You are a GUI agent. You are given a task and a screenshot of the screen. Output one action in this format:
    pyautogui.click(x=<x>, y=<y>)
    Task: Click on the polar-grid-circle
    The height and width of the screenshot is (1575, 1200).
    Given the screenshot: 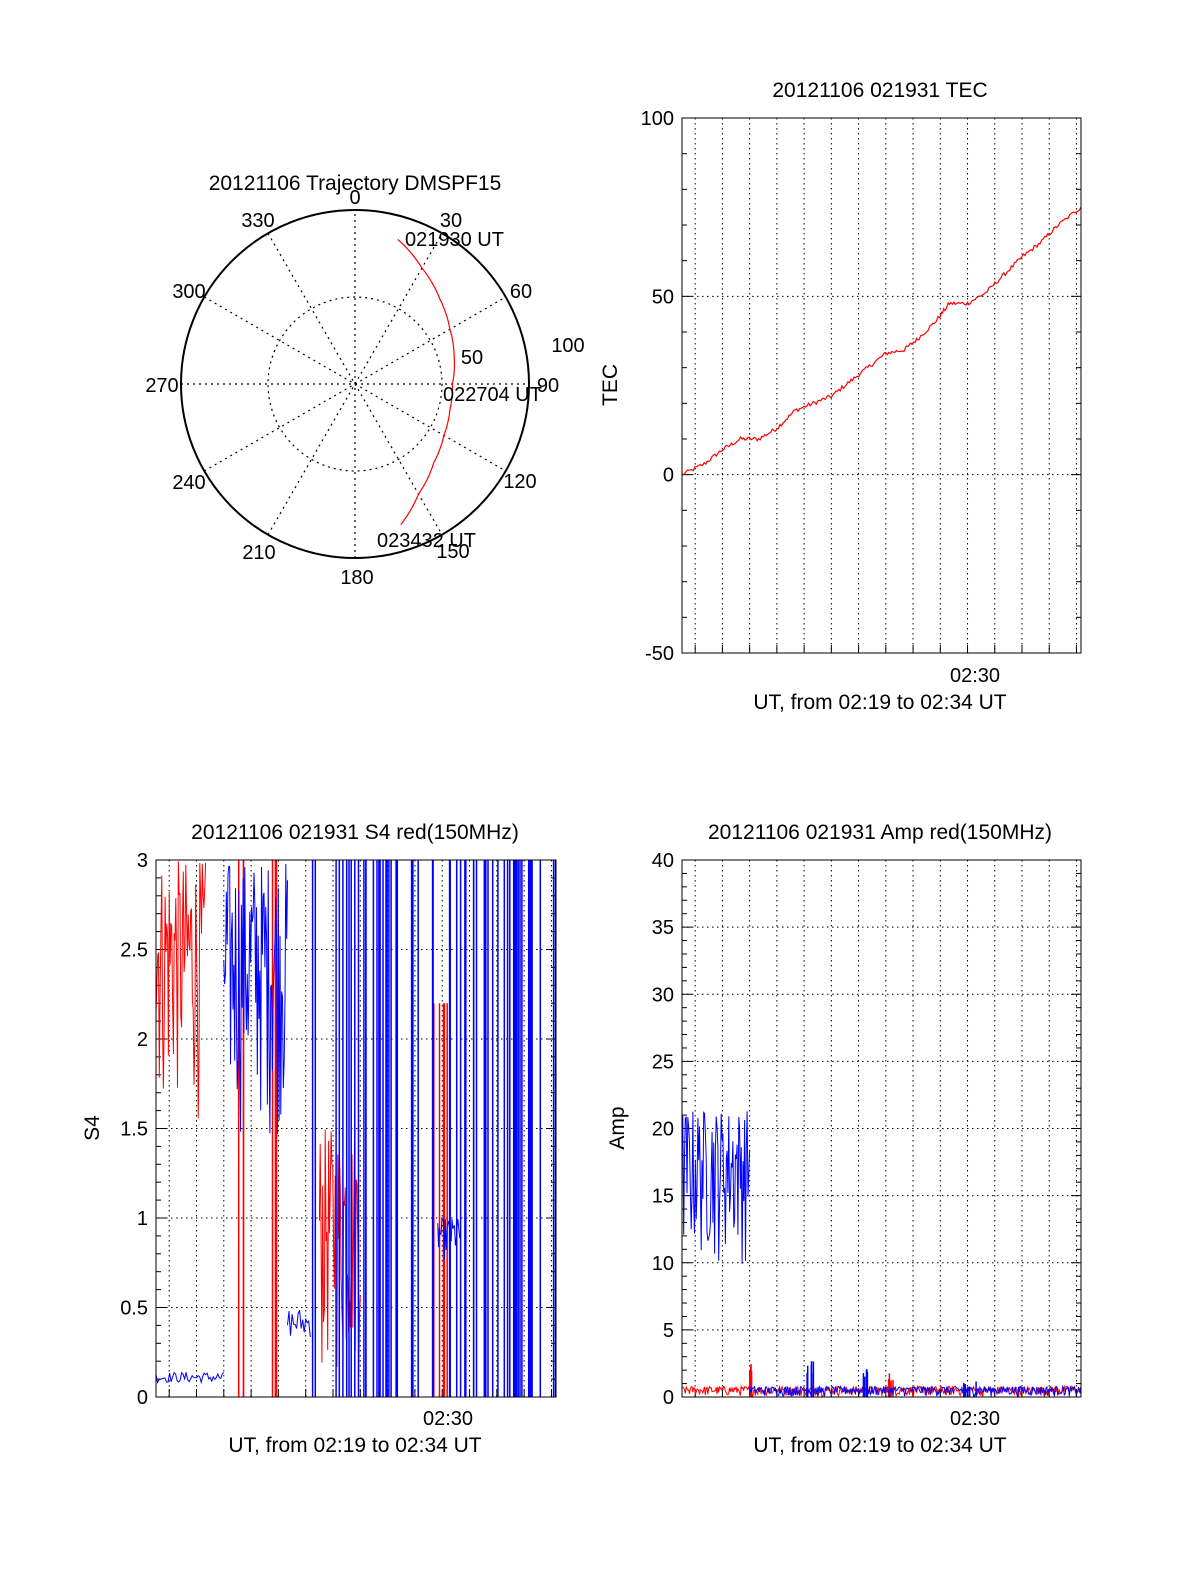 What is the action you would take?
    pyautogui.click(x=355, y=384)
    